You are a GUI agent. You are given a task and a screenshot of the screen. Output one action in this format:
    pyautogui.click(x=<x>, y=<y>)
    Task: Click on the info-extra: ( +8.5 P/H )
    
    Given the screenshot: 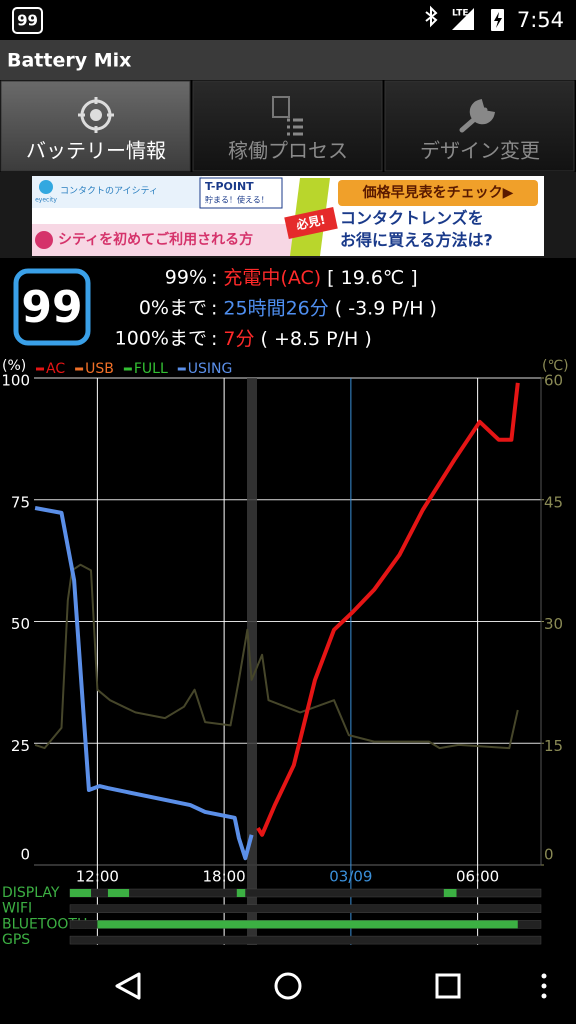 What is the action you would take?
    pyautogui.click(x=316, y=339)
    